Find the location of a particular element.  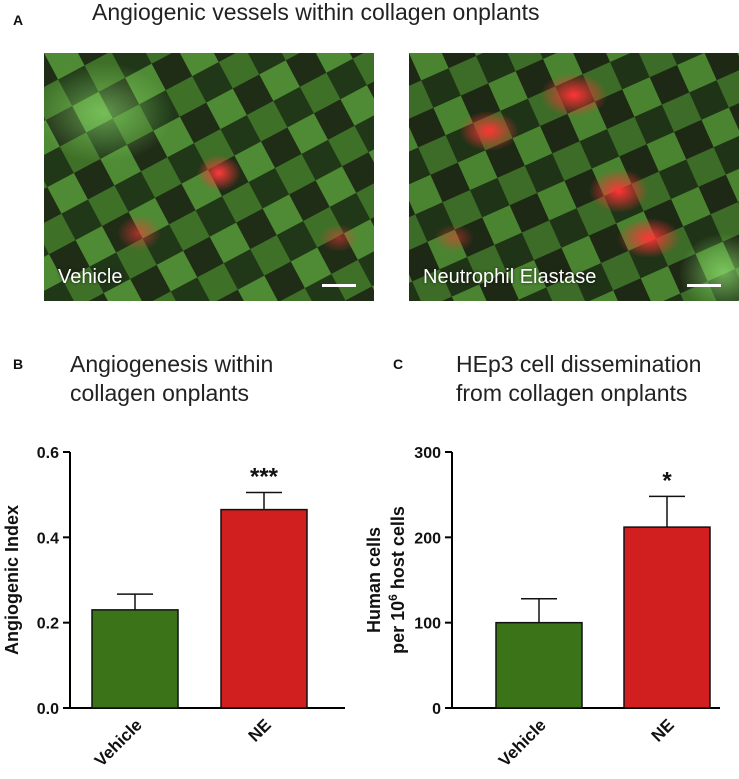

y-axis-label-line-2: per 106 host cells is located at coordinates (397, 580).